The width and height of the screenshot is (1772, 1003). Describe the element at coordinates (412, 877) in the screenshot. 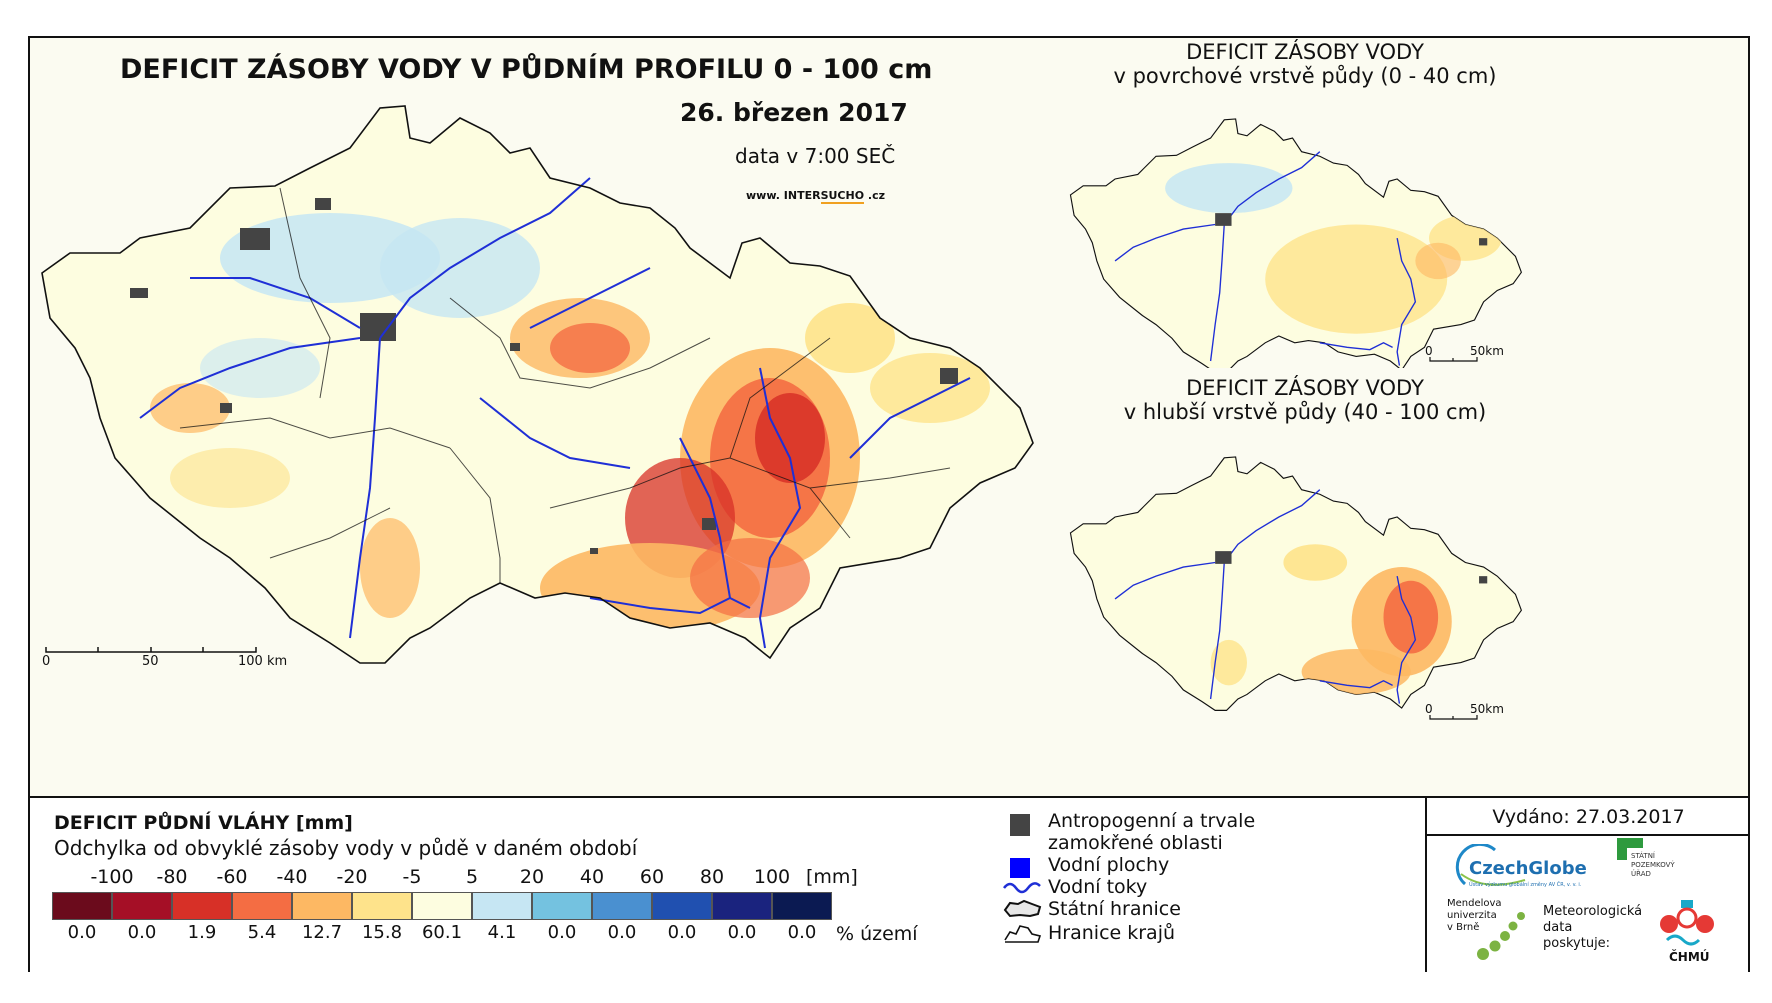

I see `legend-threshold: -5` at that location.